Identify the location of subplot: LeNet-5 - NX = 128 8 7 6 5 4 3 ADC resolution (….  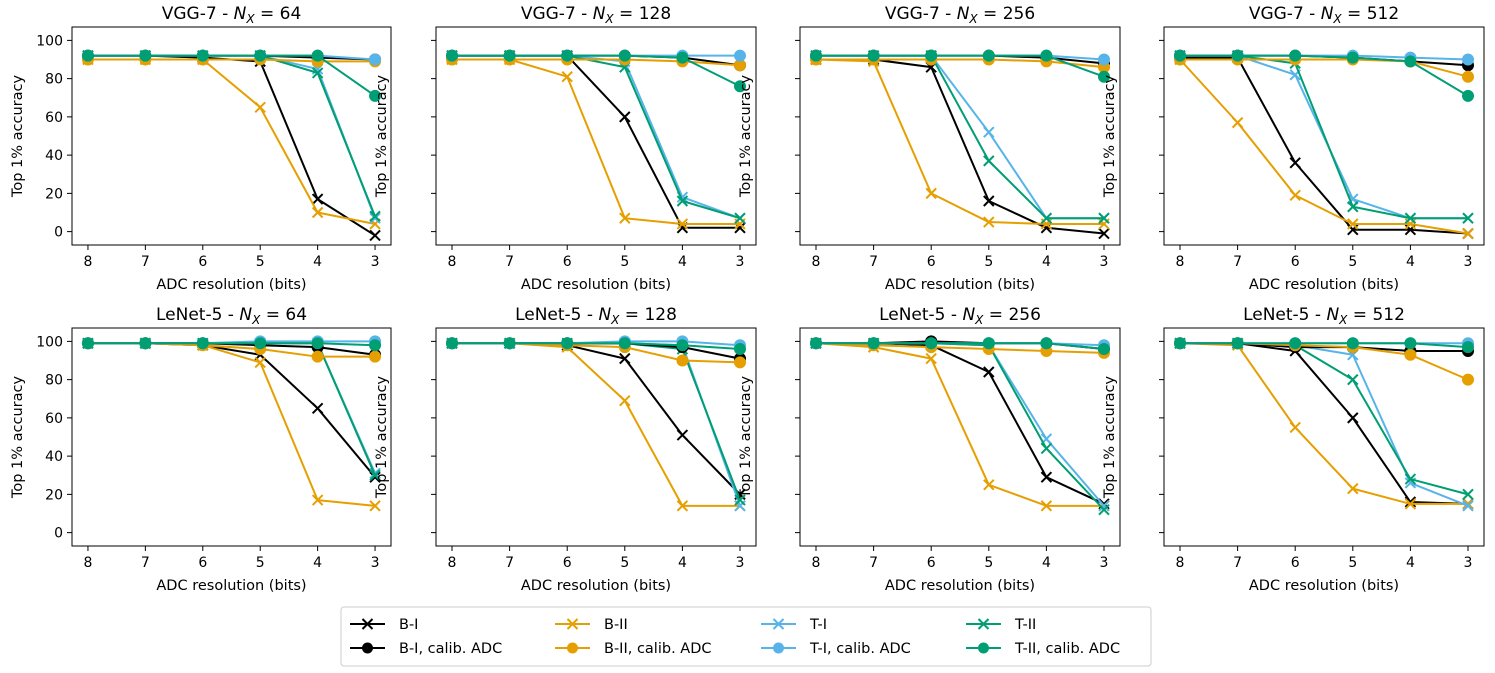
(565, 449).